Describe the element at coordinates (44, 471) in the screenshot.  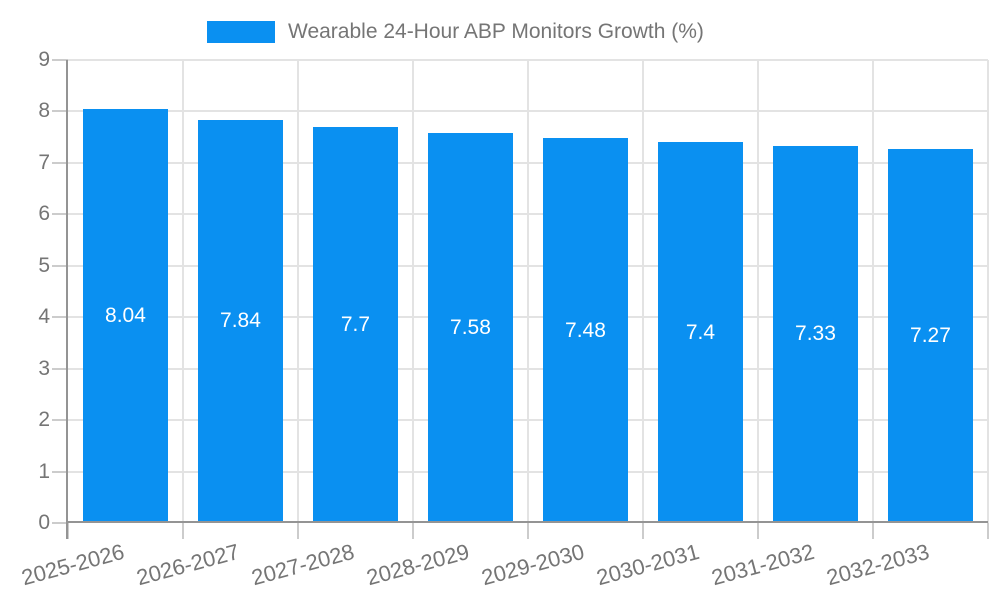
I see `y-axis-tick-label: 1` at that location.